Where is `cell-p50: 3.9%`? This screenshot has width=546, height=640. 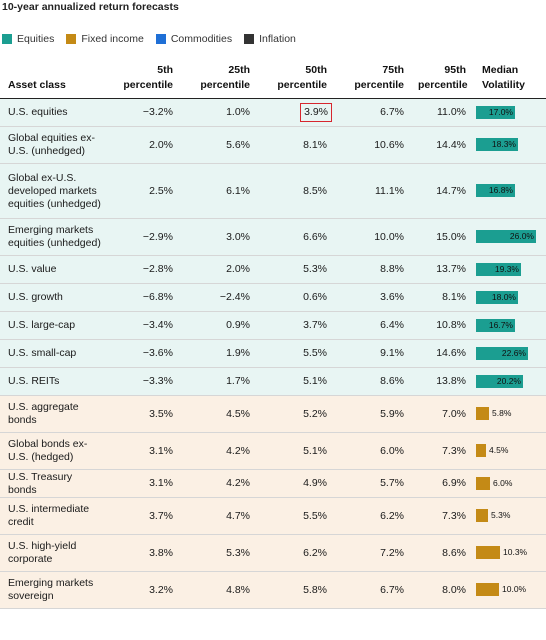 cell-p50: 3.9% is located at coordinates (298, 112).